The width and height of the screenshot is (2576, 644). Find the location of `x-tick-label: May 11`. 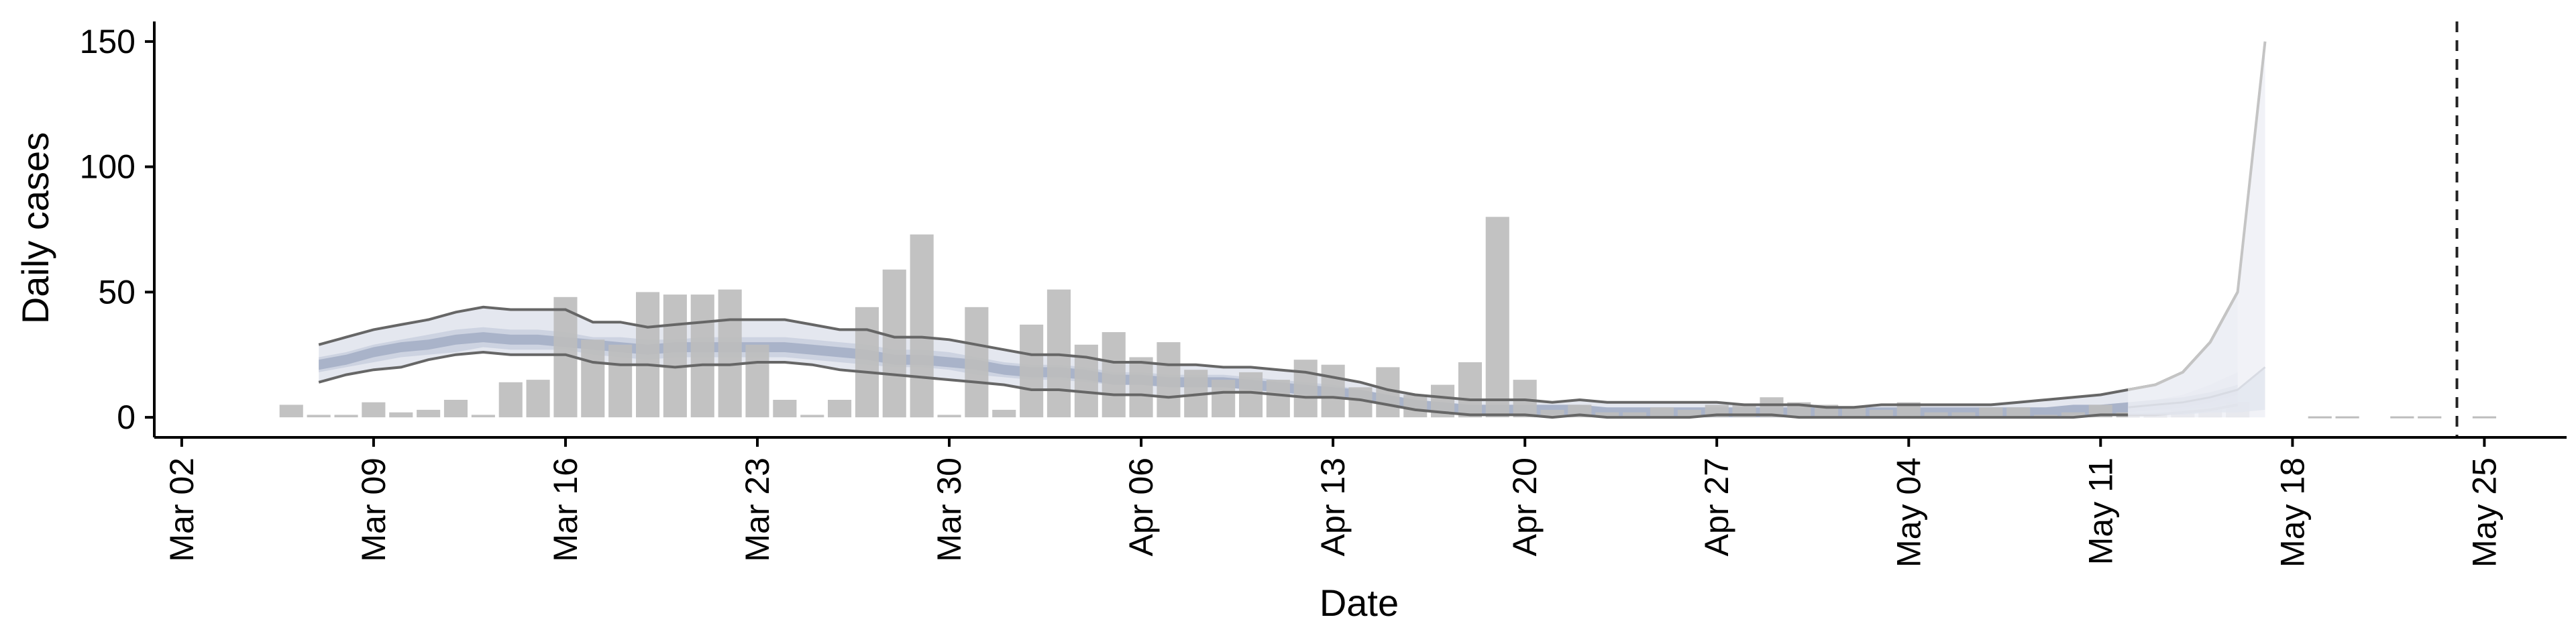

x-tick-label: May 11 is located at coordinates (2100, 511).